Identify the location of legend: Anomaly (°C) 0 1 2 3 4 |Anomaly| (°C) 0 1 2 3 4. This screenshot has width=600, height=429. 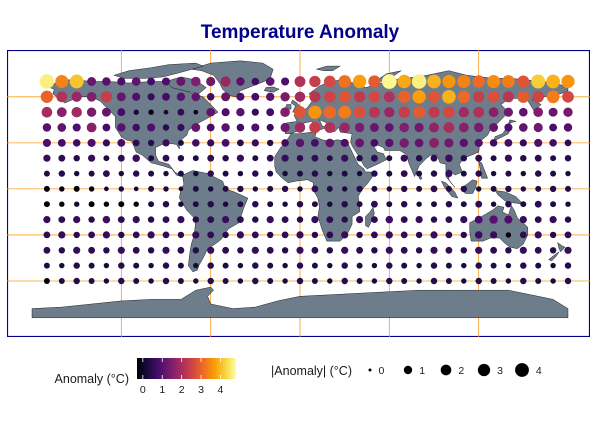
(298, 377).